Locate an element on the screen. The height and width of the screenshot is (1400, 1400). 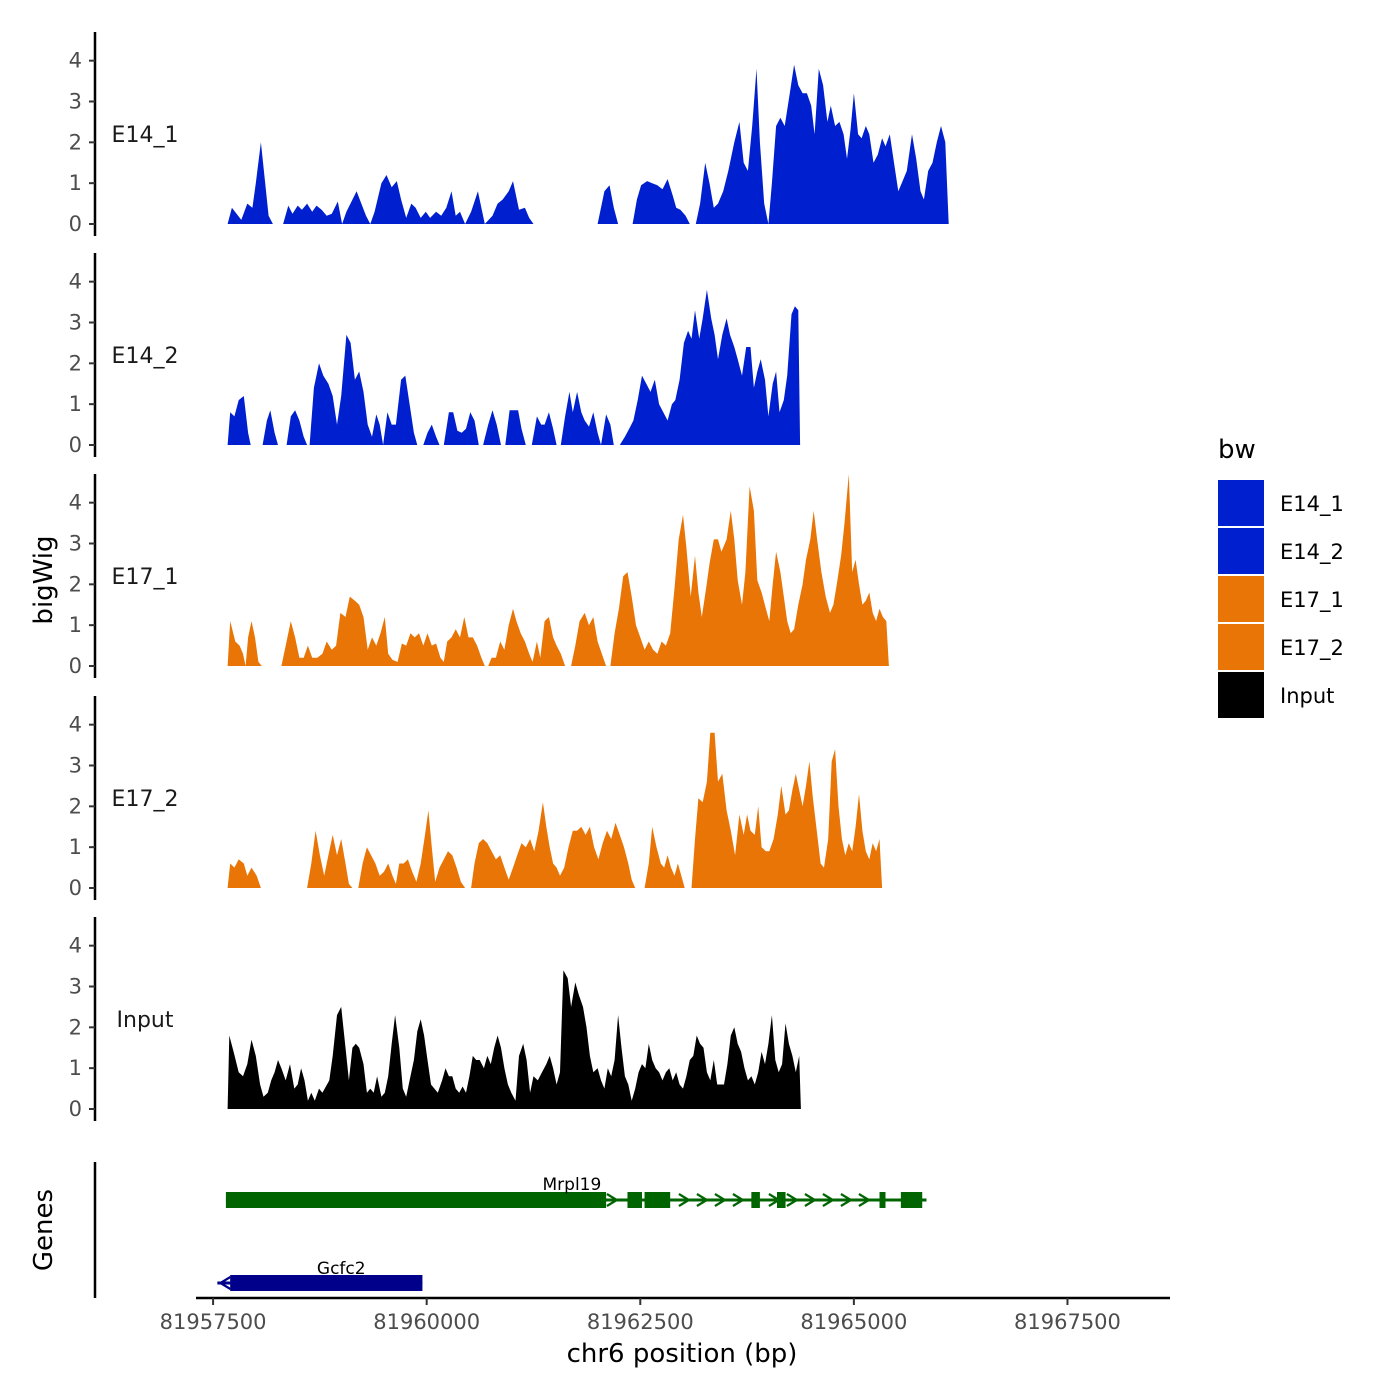
x-tick-label: 81967500 is located at coordinates (1067, 1322).